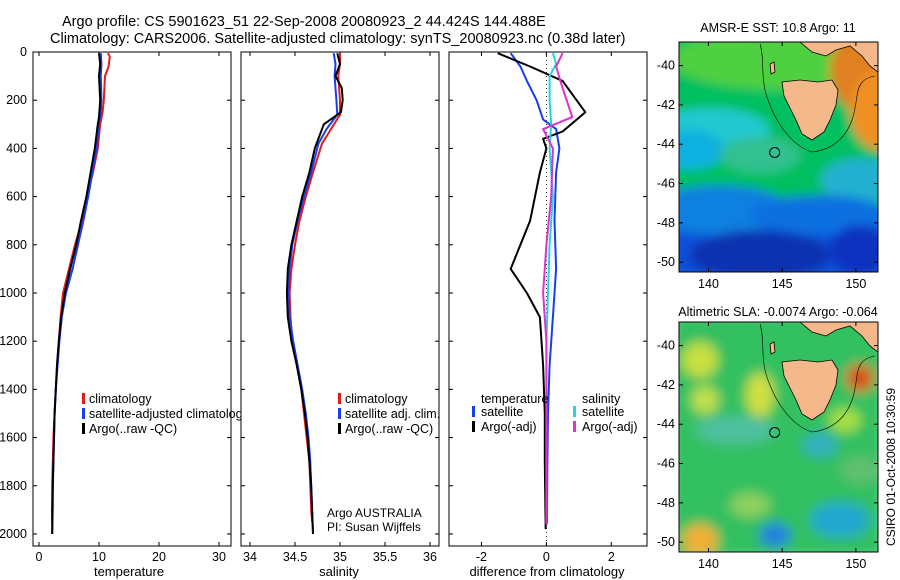 The image size is (900, 580). What do you see at coordinates (610, 427) in the screenshot?
I see `legend-label-sal-argo: Argo(-adj)` at bounding box center [610, 427].